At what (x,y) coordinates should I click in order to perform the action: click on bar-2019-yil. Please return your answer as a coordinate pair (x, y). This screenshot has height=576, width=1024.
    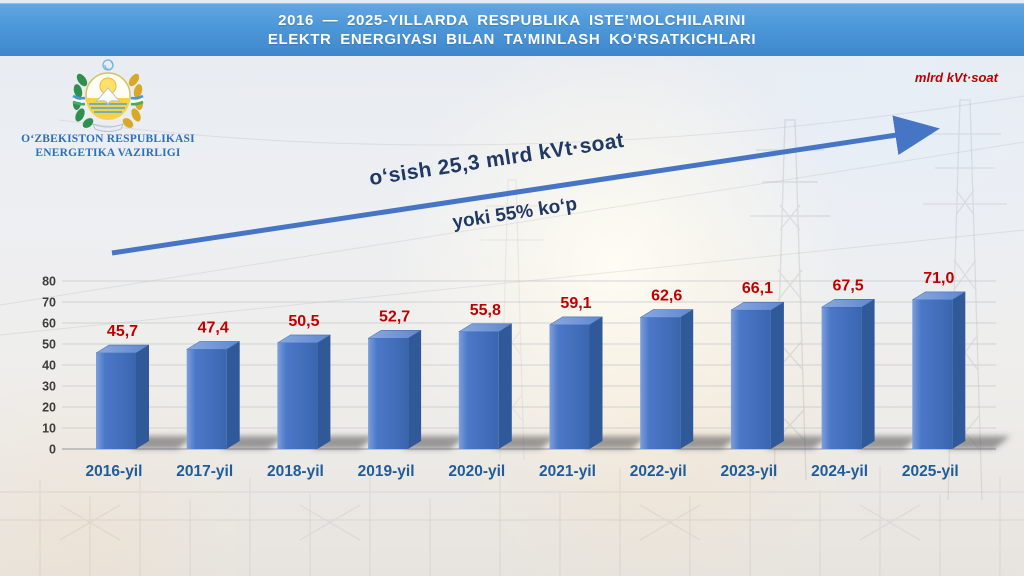
    Looking at the image, I should click on (388, 393).